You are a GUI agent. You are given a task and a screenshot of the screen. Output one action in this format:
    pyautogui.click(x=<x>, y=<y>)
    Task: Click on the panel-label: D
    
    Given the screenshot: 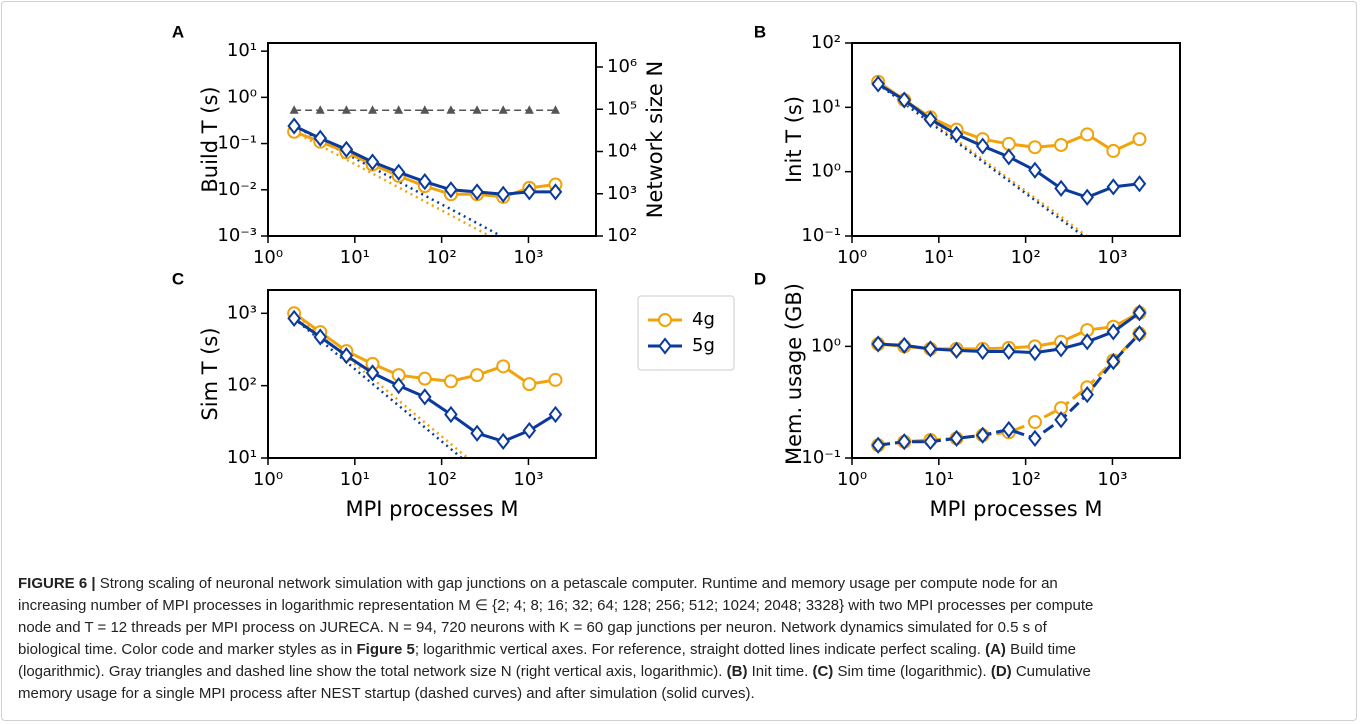 What is the action you would take?
    pyautogui.click(x=760, y=278)
    